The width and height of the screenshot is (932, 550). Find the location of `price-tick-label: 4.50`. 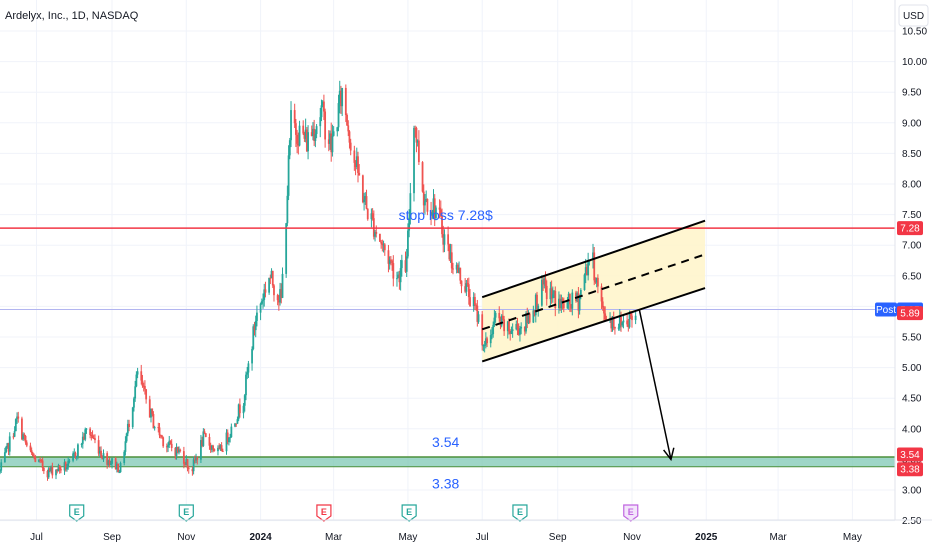

price-tick-label: 4.50 is located at coordinates (912, 399).